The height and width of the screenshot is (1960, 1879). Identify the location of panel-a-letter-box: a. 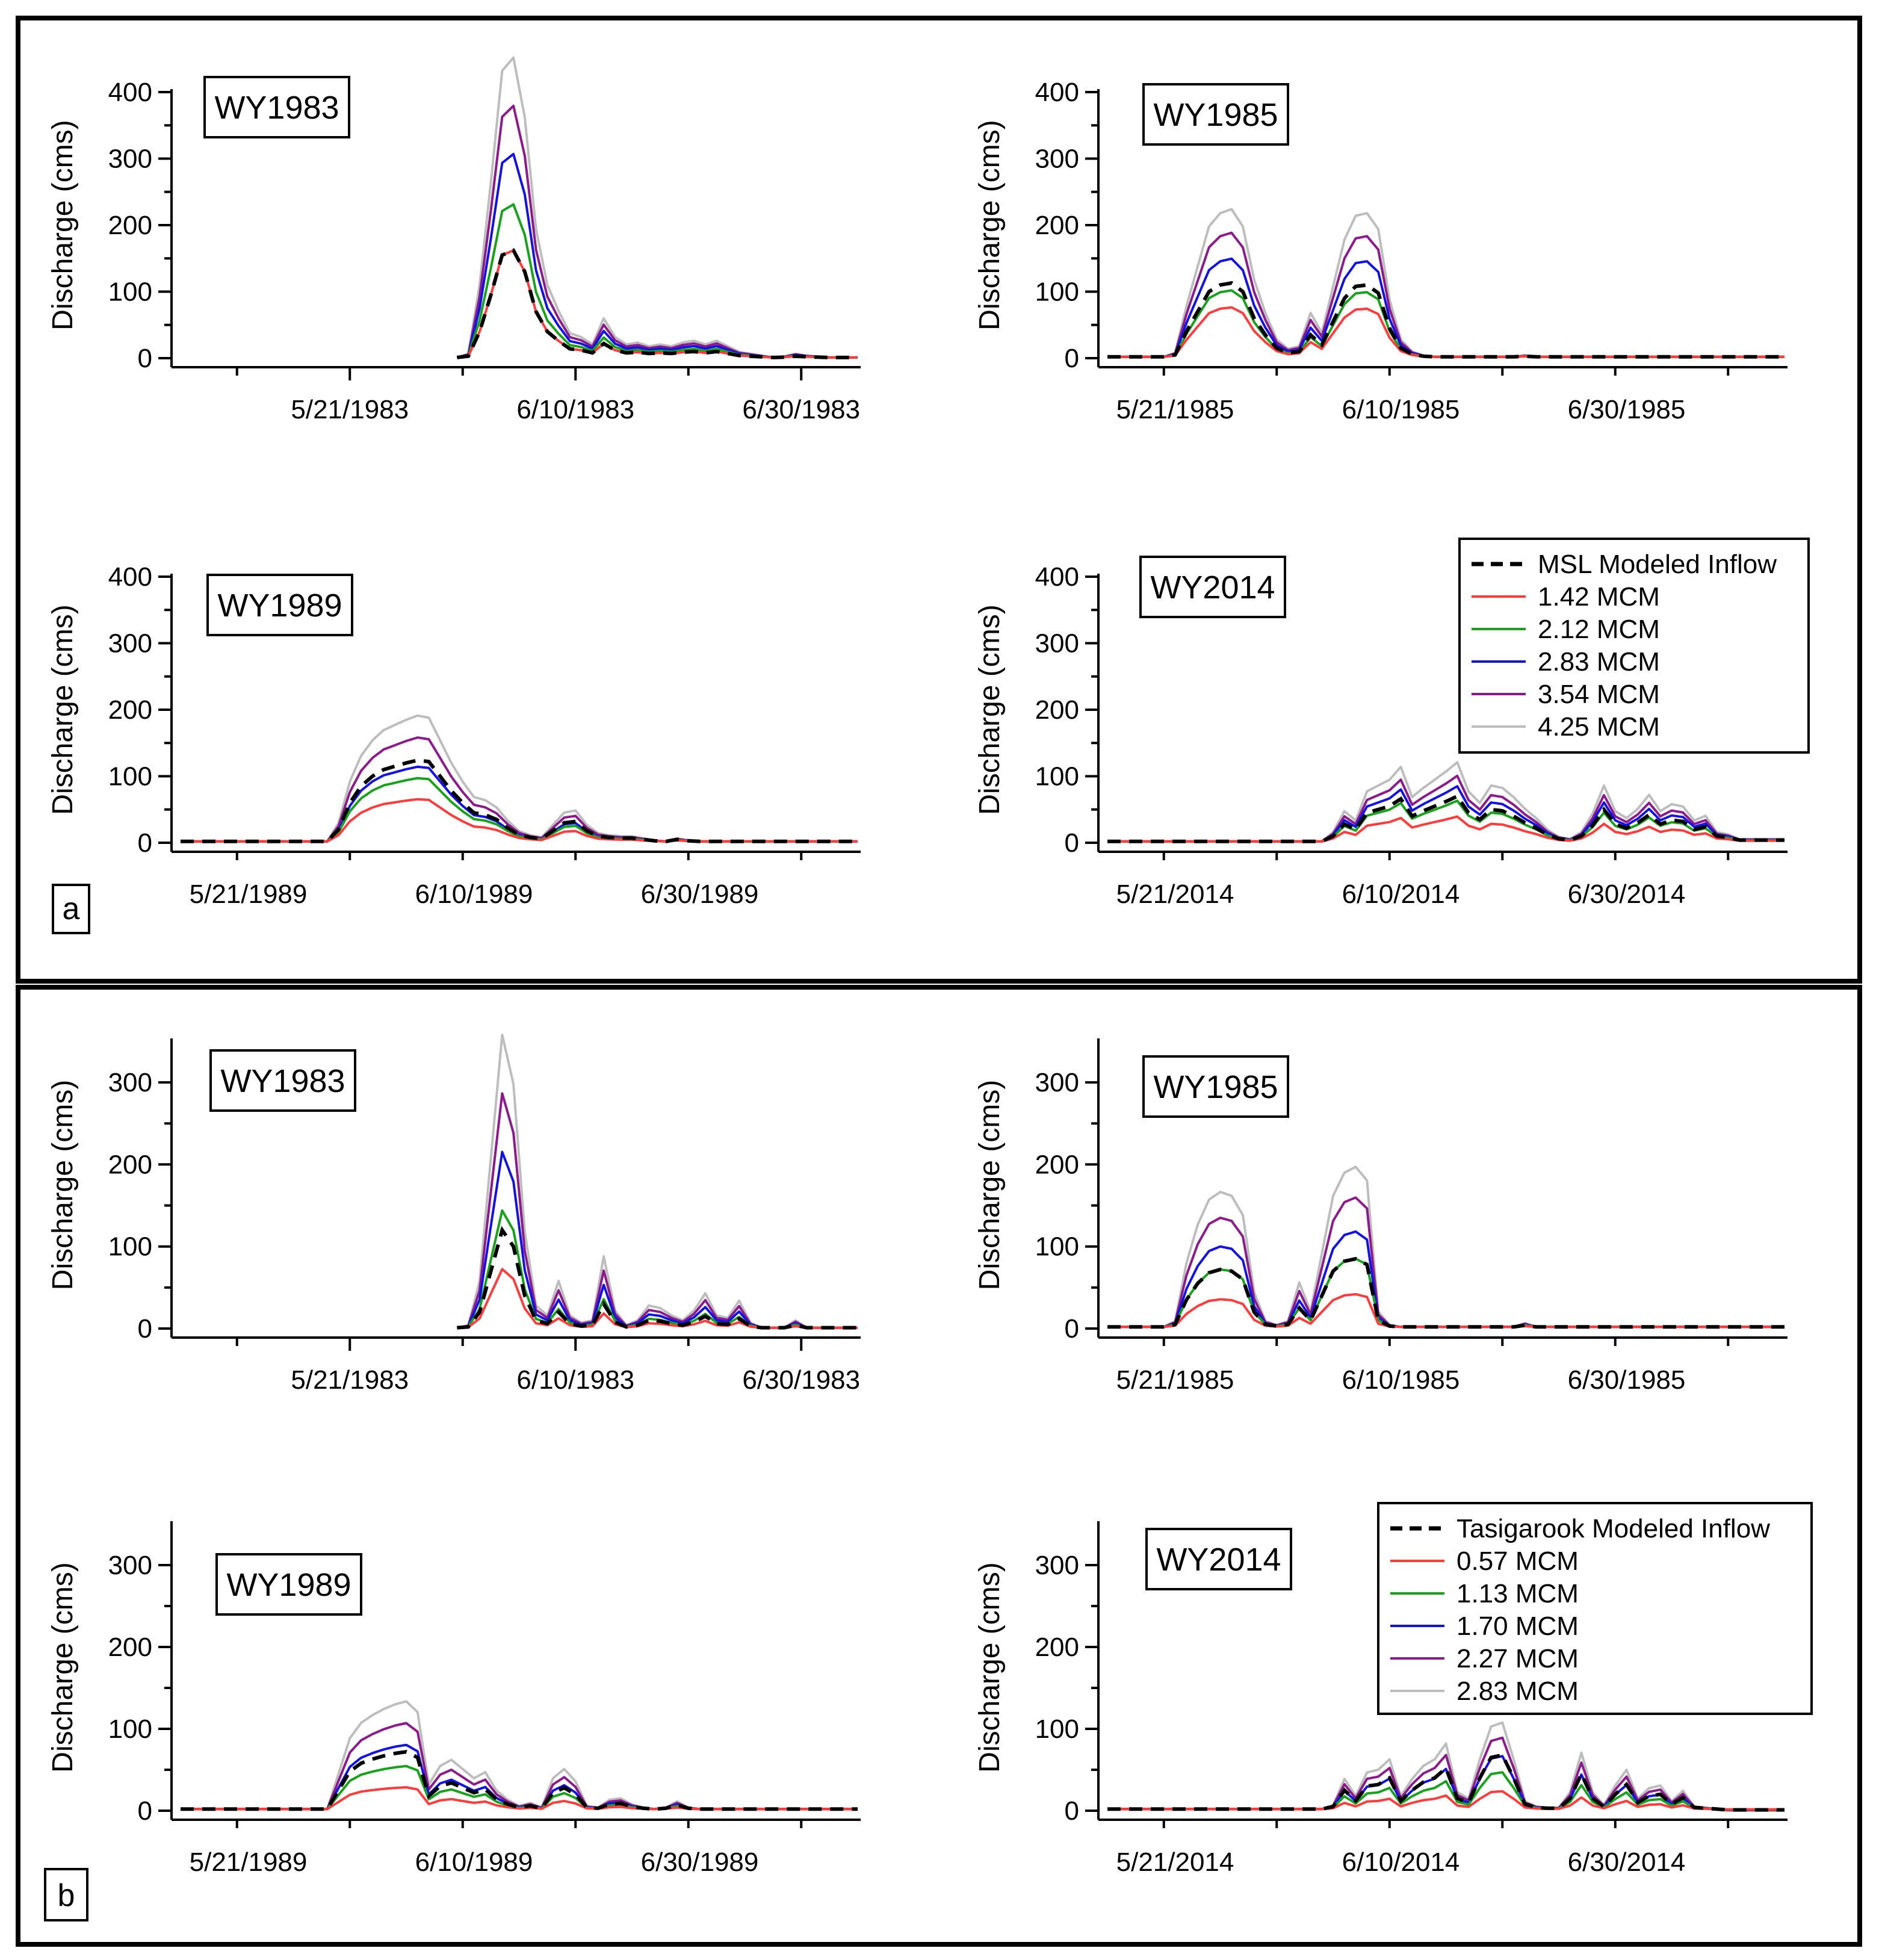
(71, 909).